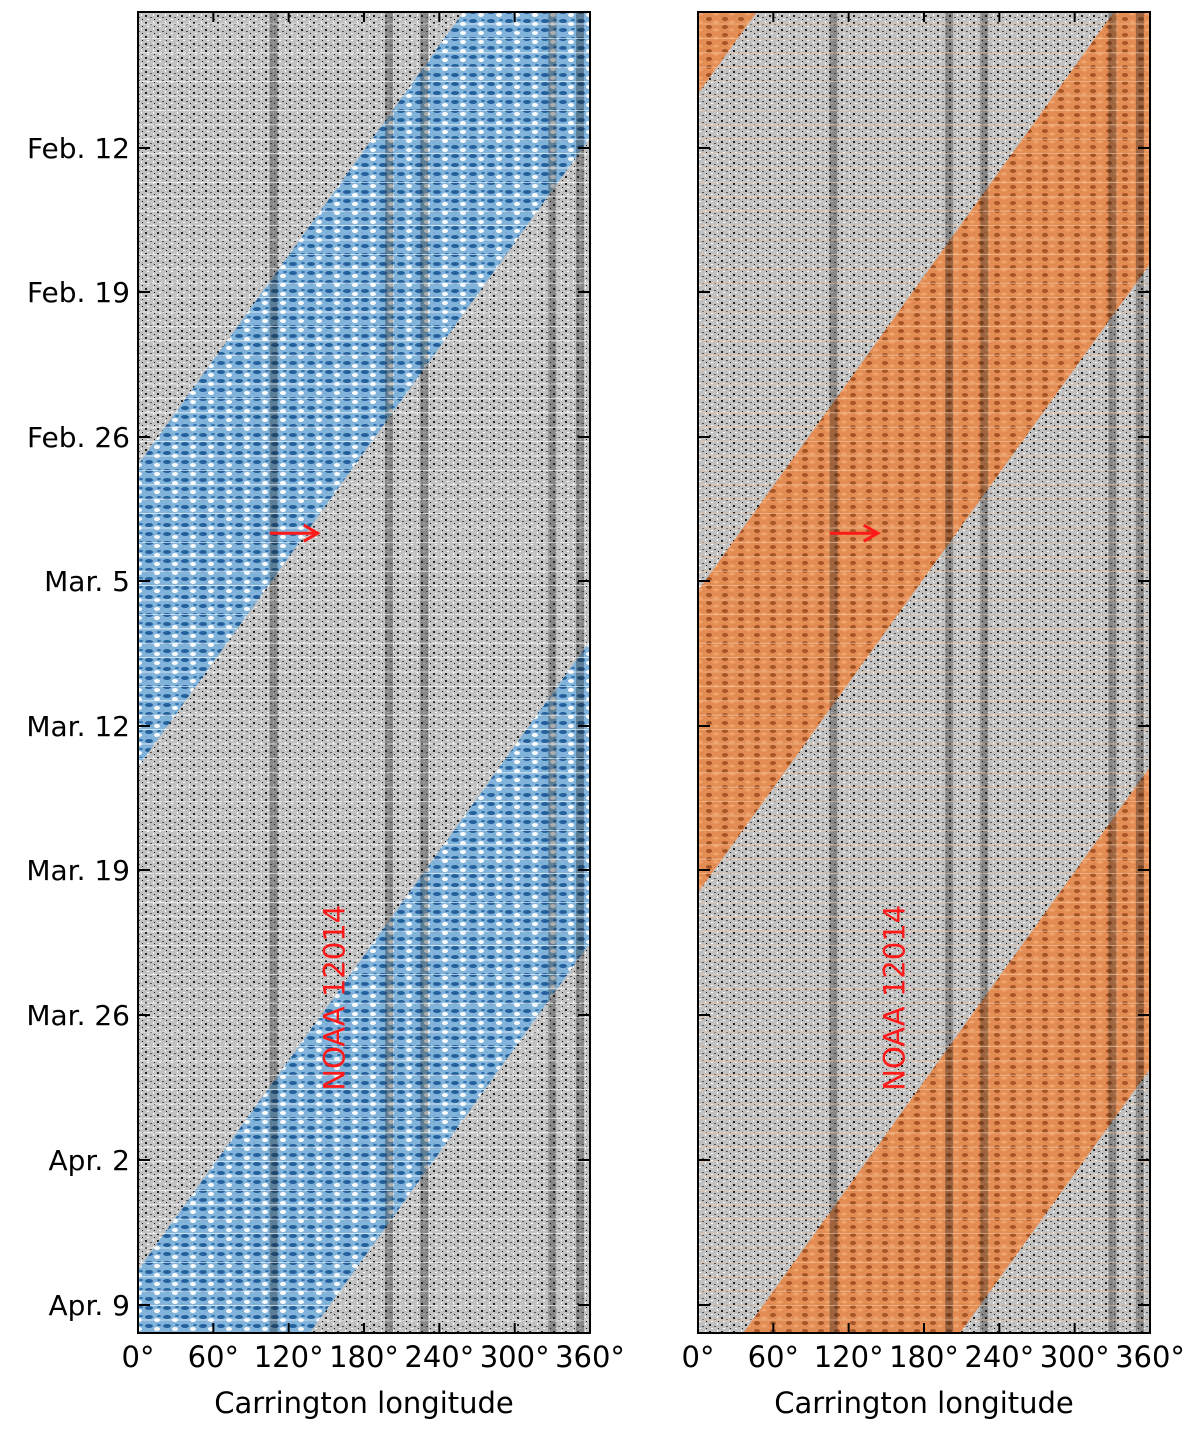 This screenshot has height=1450, width=1200. What do you see at coordinates (89, 1160) in the screenshot?
I see `y-tick-label: Apr. 2` at bounding box center [89, 1160].